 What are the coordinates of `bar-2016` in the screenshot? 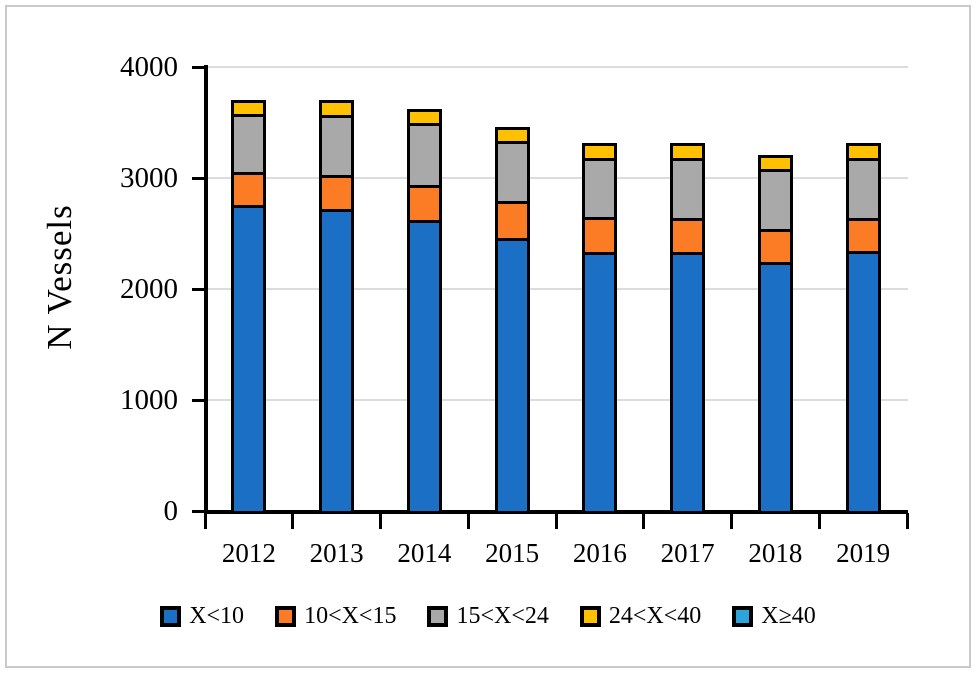 It's located at (600, 326).